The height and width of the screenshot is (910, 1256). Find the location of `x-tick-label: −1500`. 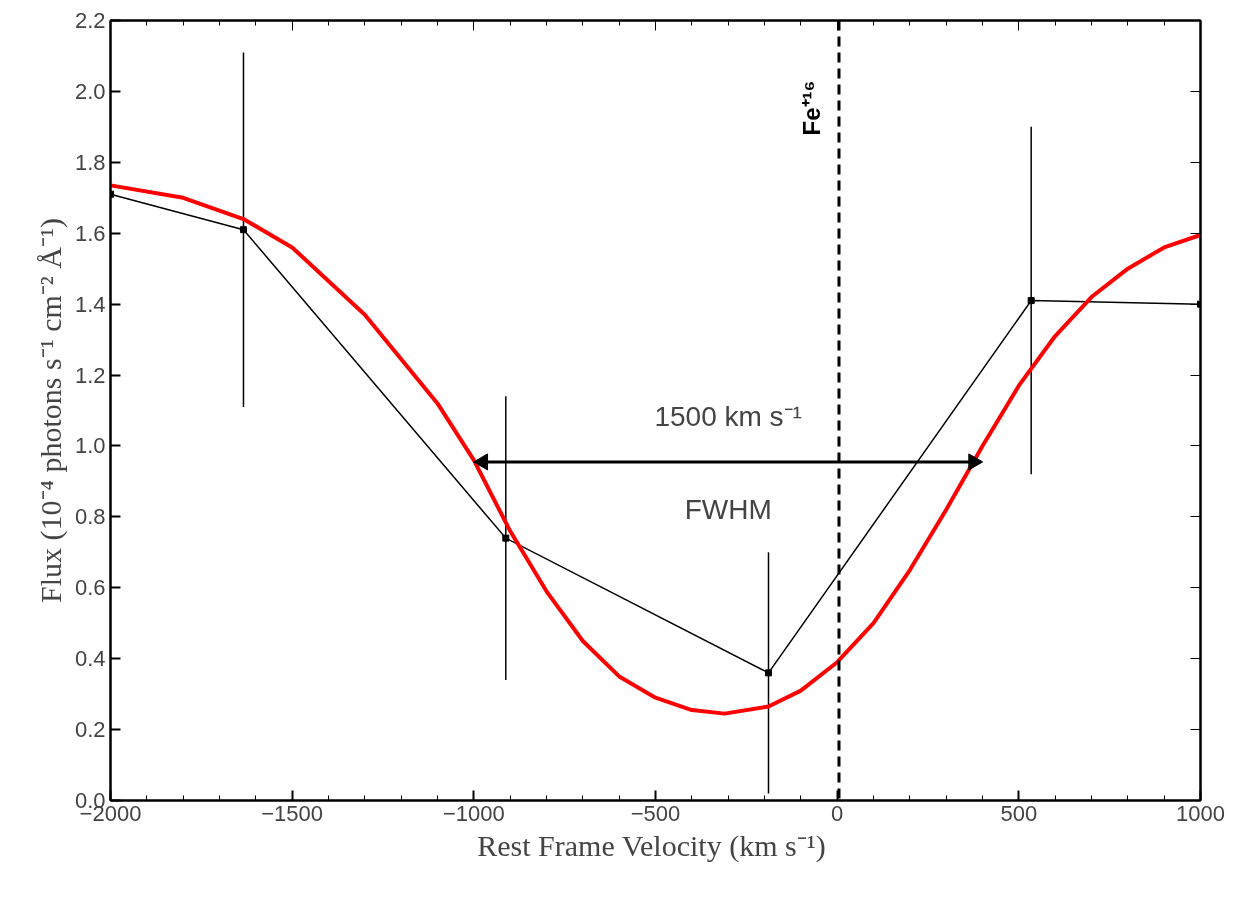

x-tick-label: −1500 is located at coordinates (292, 813).